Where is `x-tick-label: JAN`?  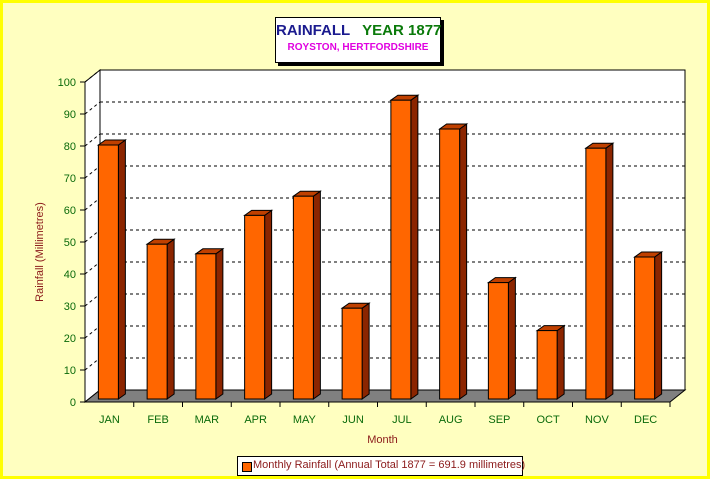 x-tick-label: JAN is located at coordinates (109, 420).